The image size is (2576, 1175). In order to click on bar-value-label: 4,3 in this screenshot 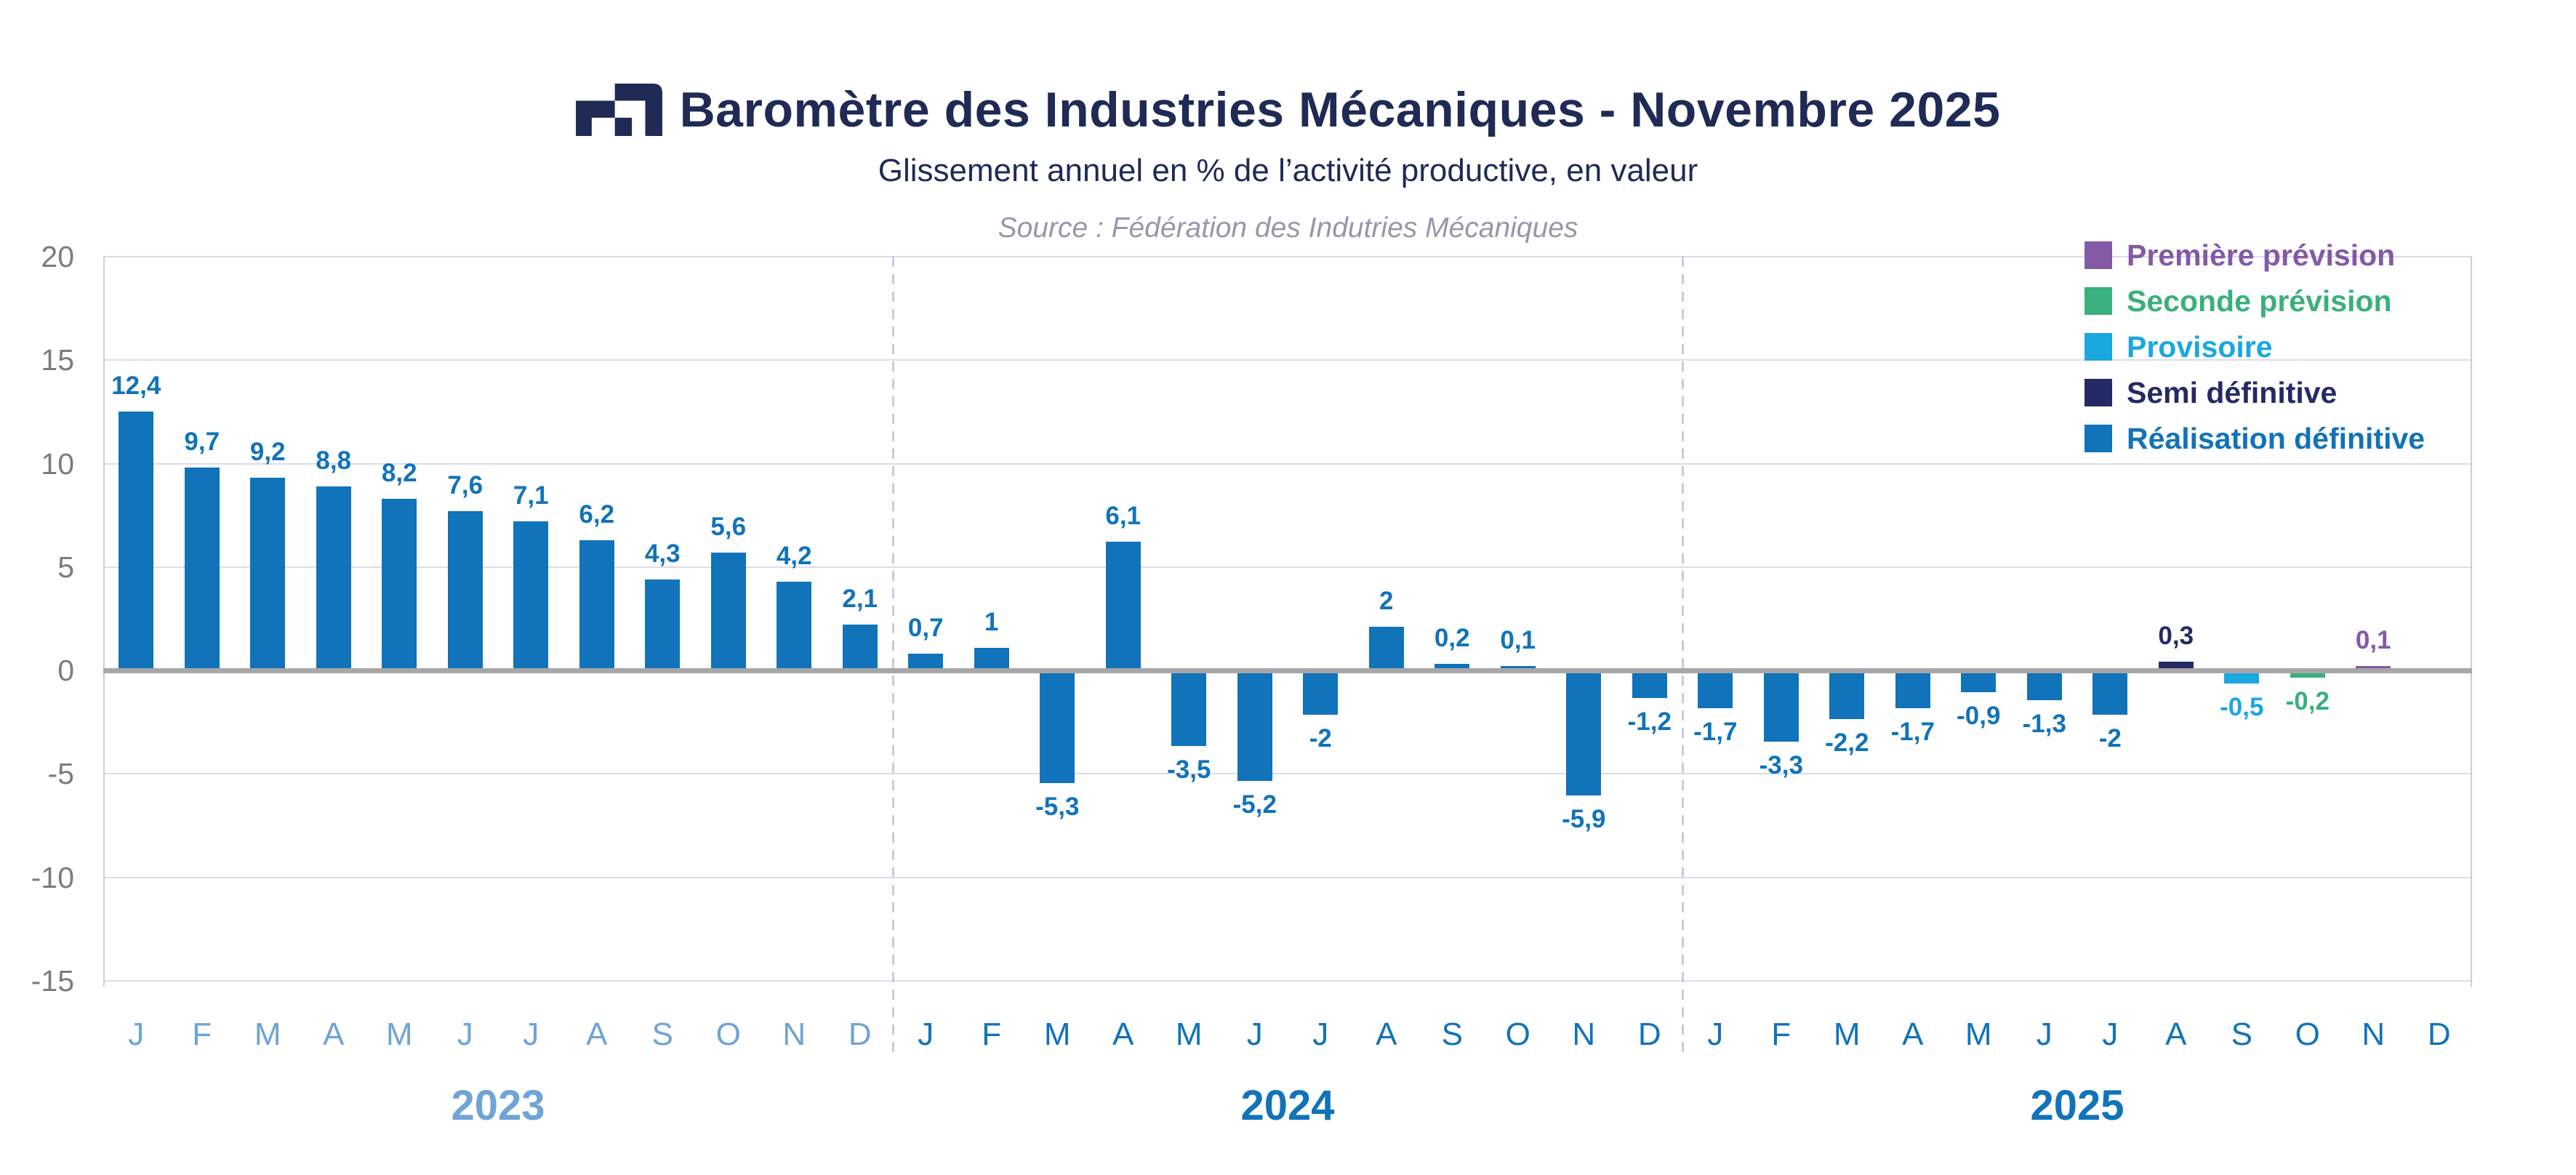, I will do `click(662, 553)`.